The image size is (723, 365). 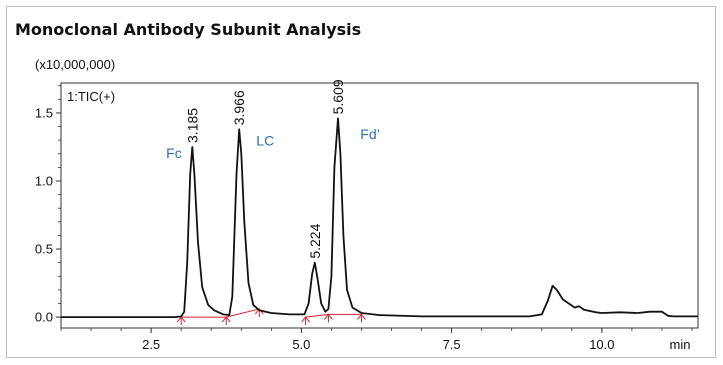 I want to click on multiplier-label: (x10,000,000), so click(x=75, y=64).